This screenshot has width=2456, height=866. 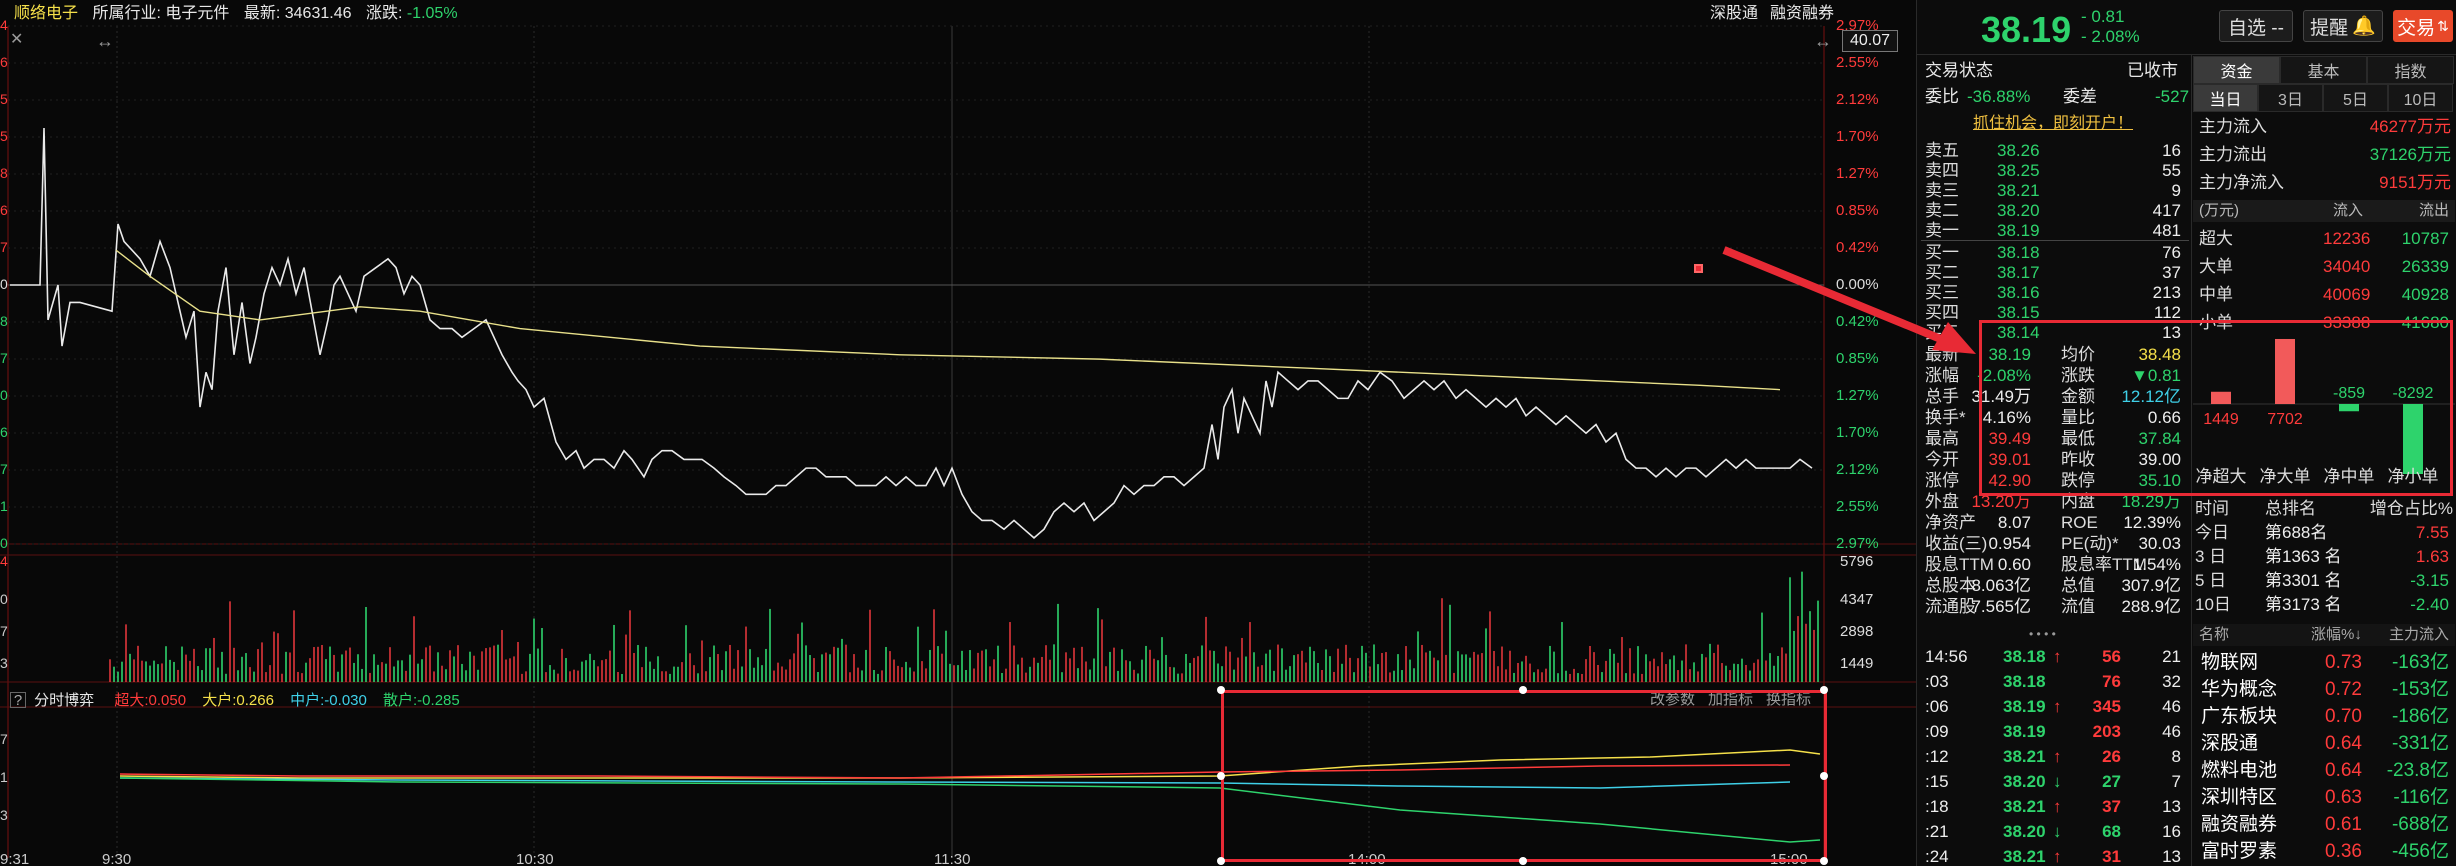 What do you see at coordinates (2078, 396) in the screenshot?
I see `stat-label: 金额` at bounding box center [2078, 396].